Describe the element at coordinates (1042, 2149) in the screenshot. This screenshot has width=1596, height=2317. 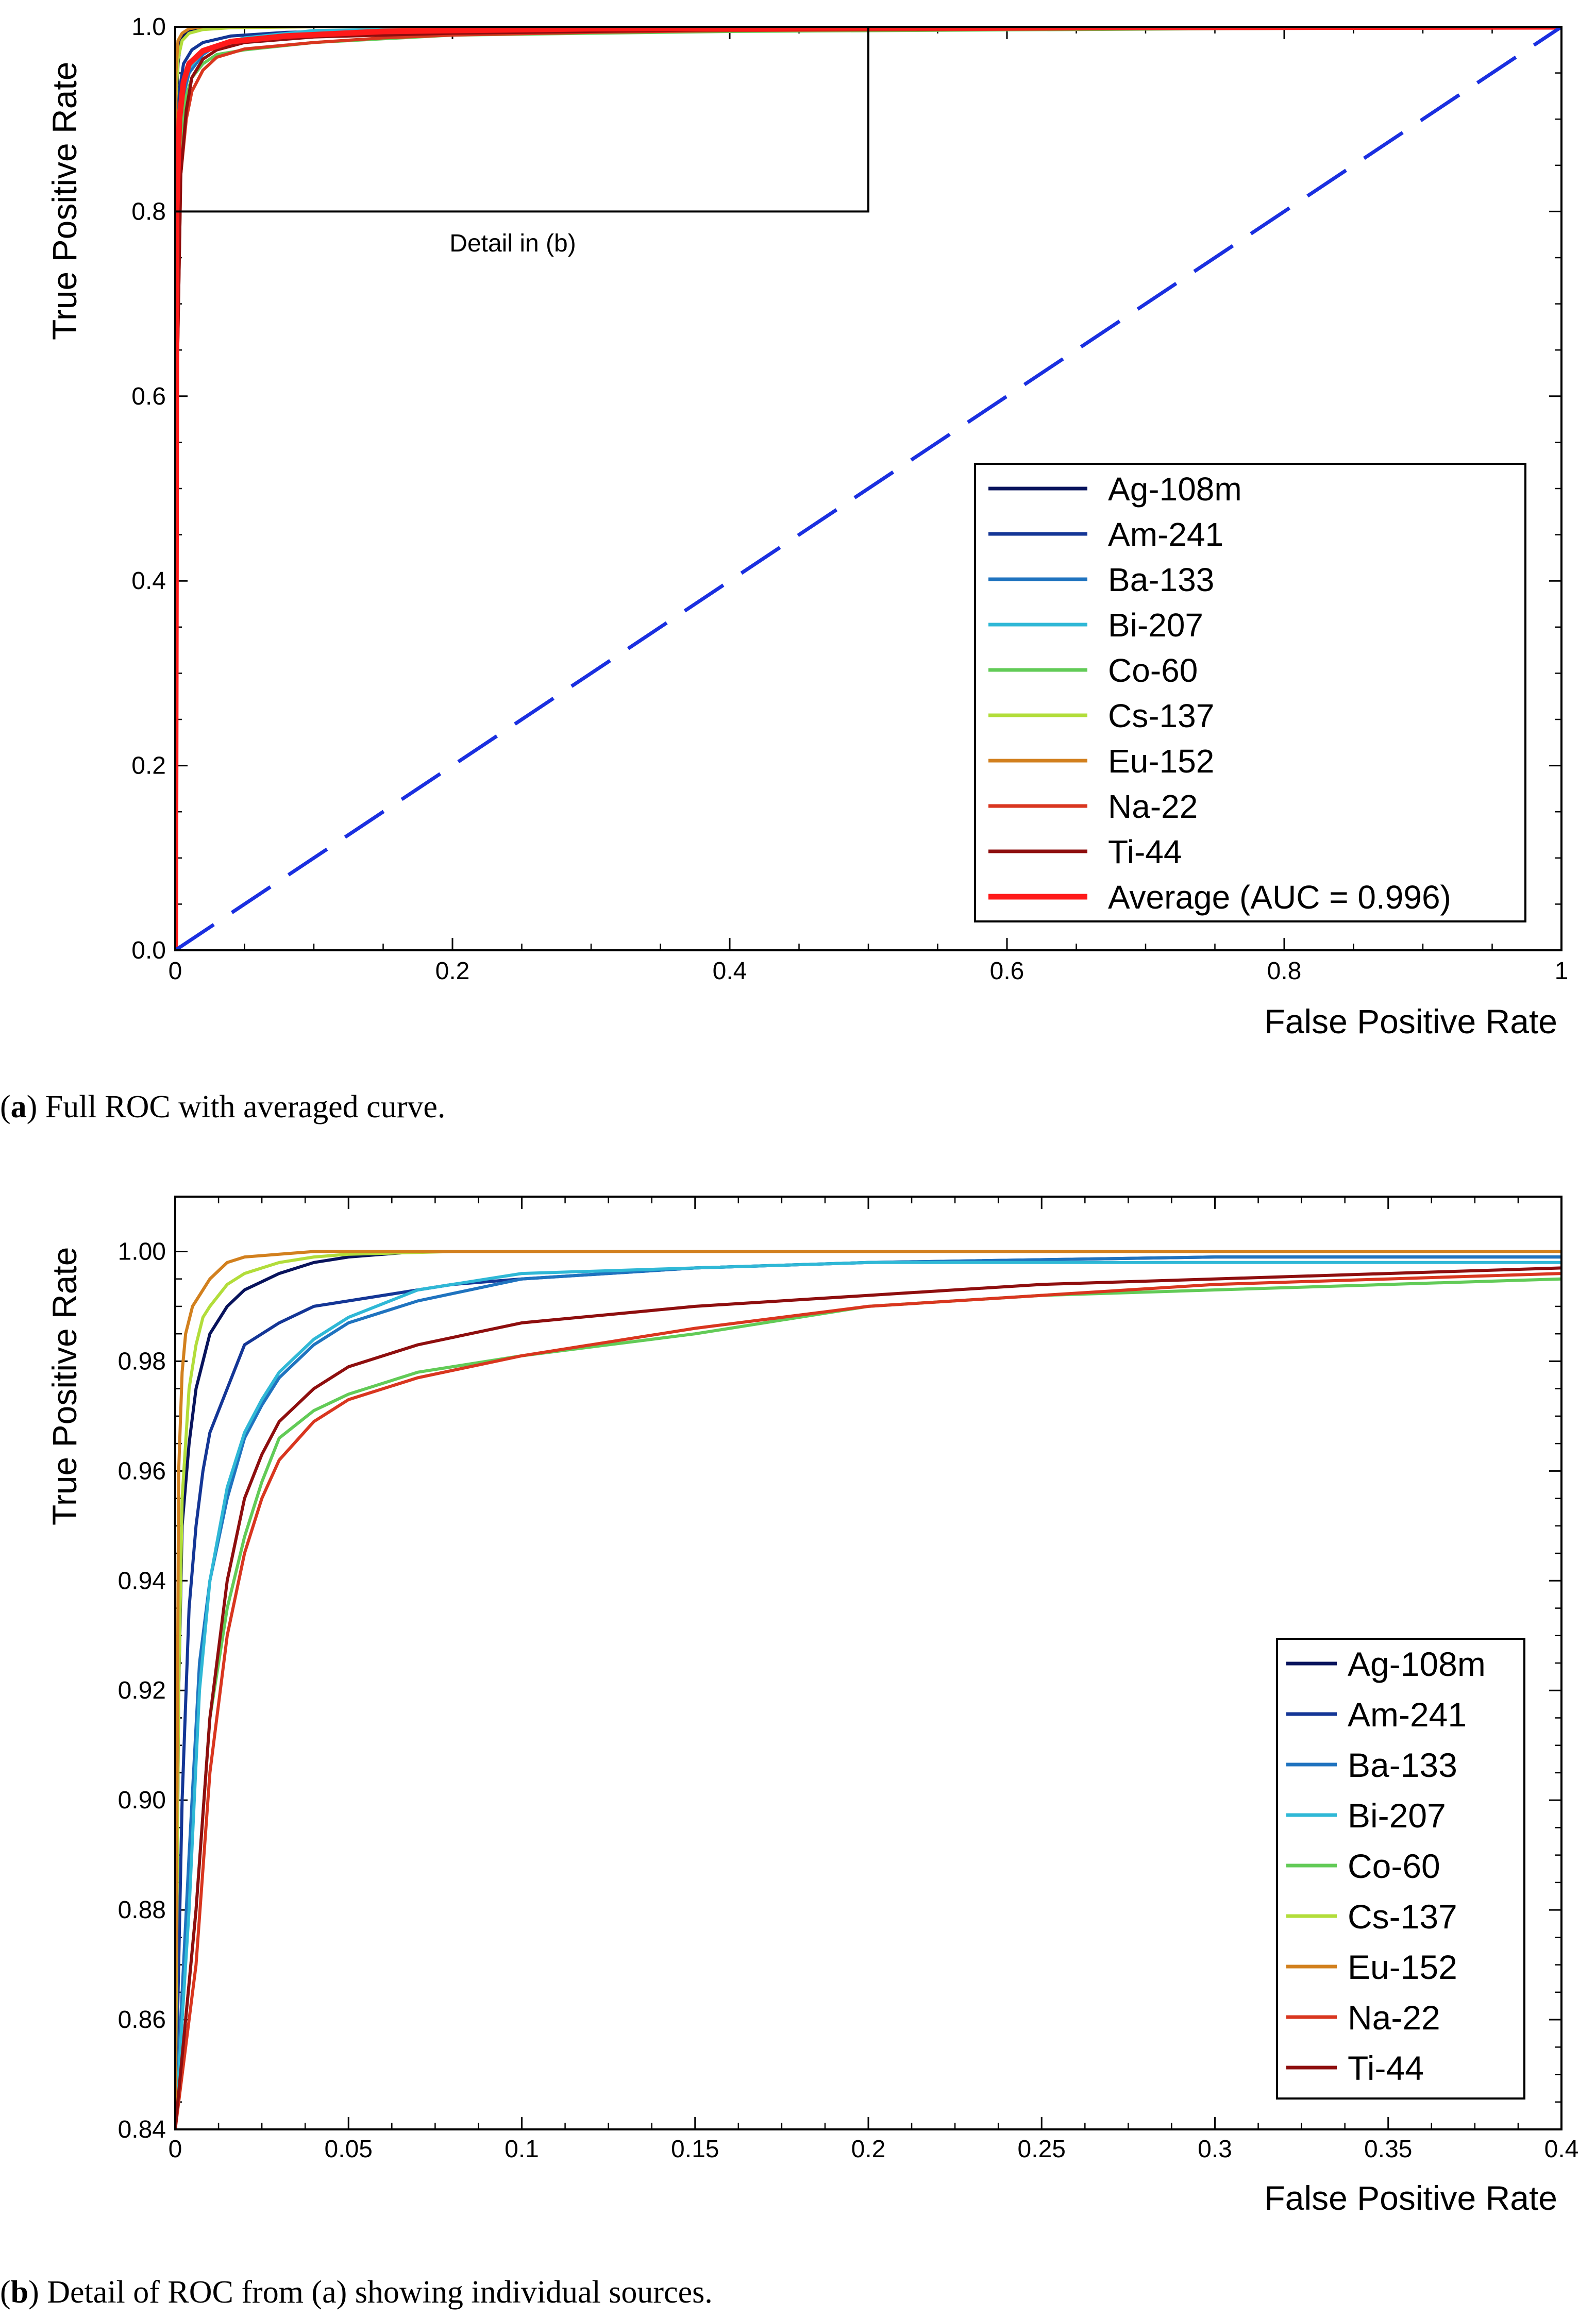
I see `x-tick-label: 0.25` at that location.